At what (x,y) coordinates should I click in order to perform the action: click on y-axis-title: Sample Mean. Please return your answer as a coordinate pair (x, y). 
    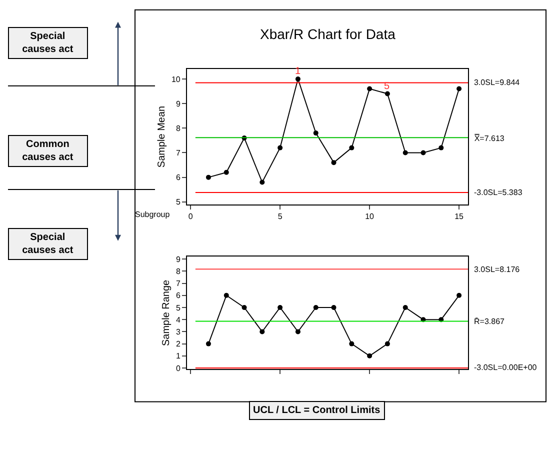
    Looking at the image, I should click on (162, 137).